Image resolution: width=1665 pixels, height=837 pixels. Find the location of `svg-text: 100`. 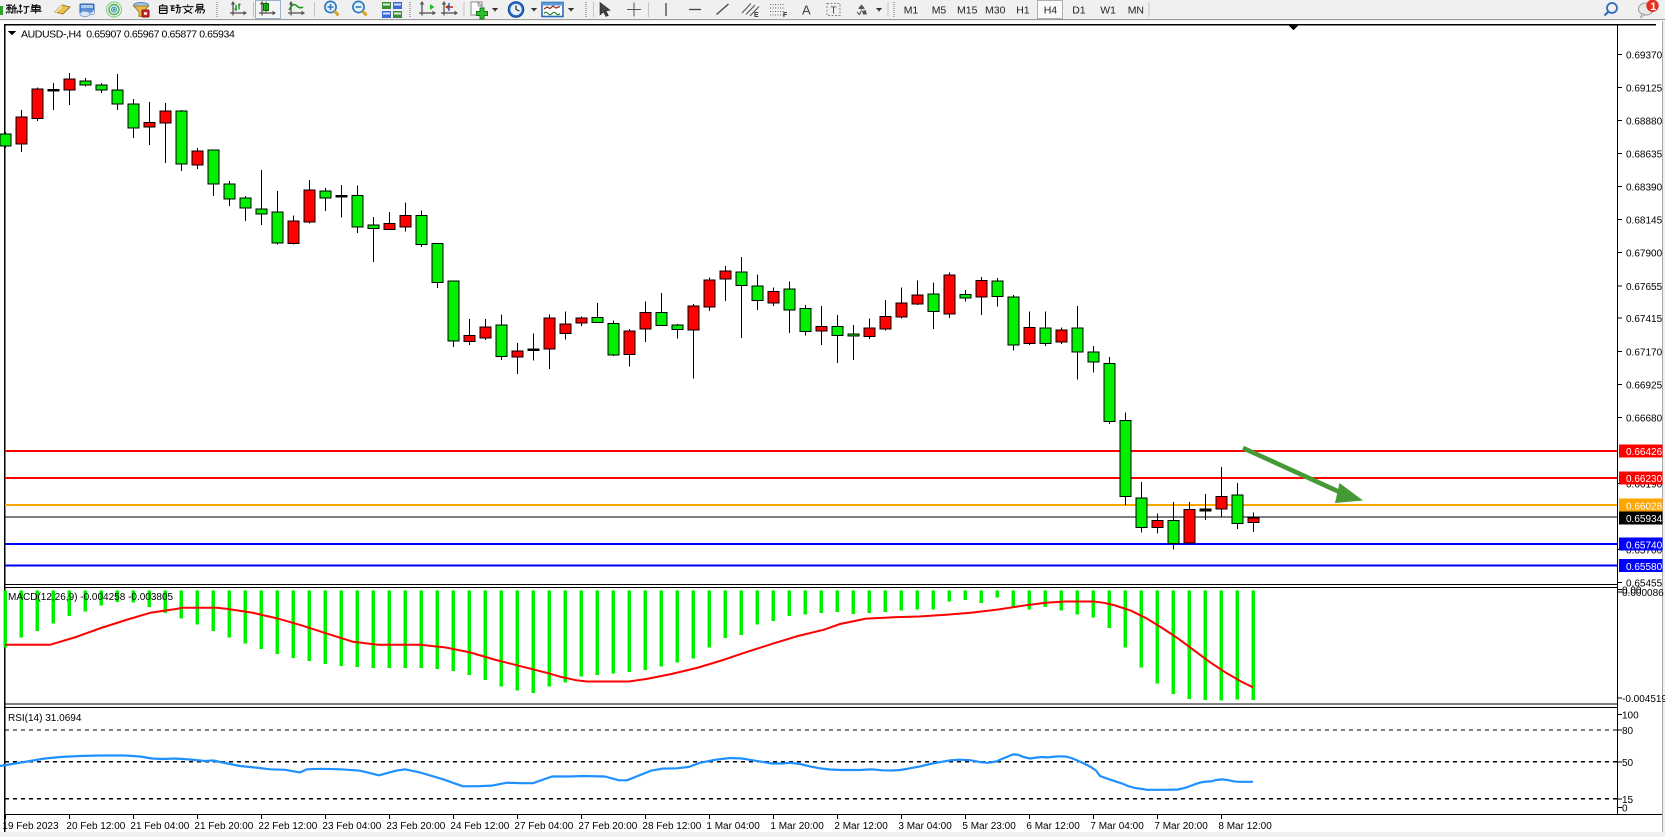

svg-text: 100 is located at coordinates (1630, 716).